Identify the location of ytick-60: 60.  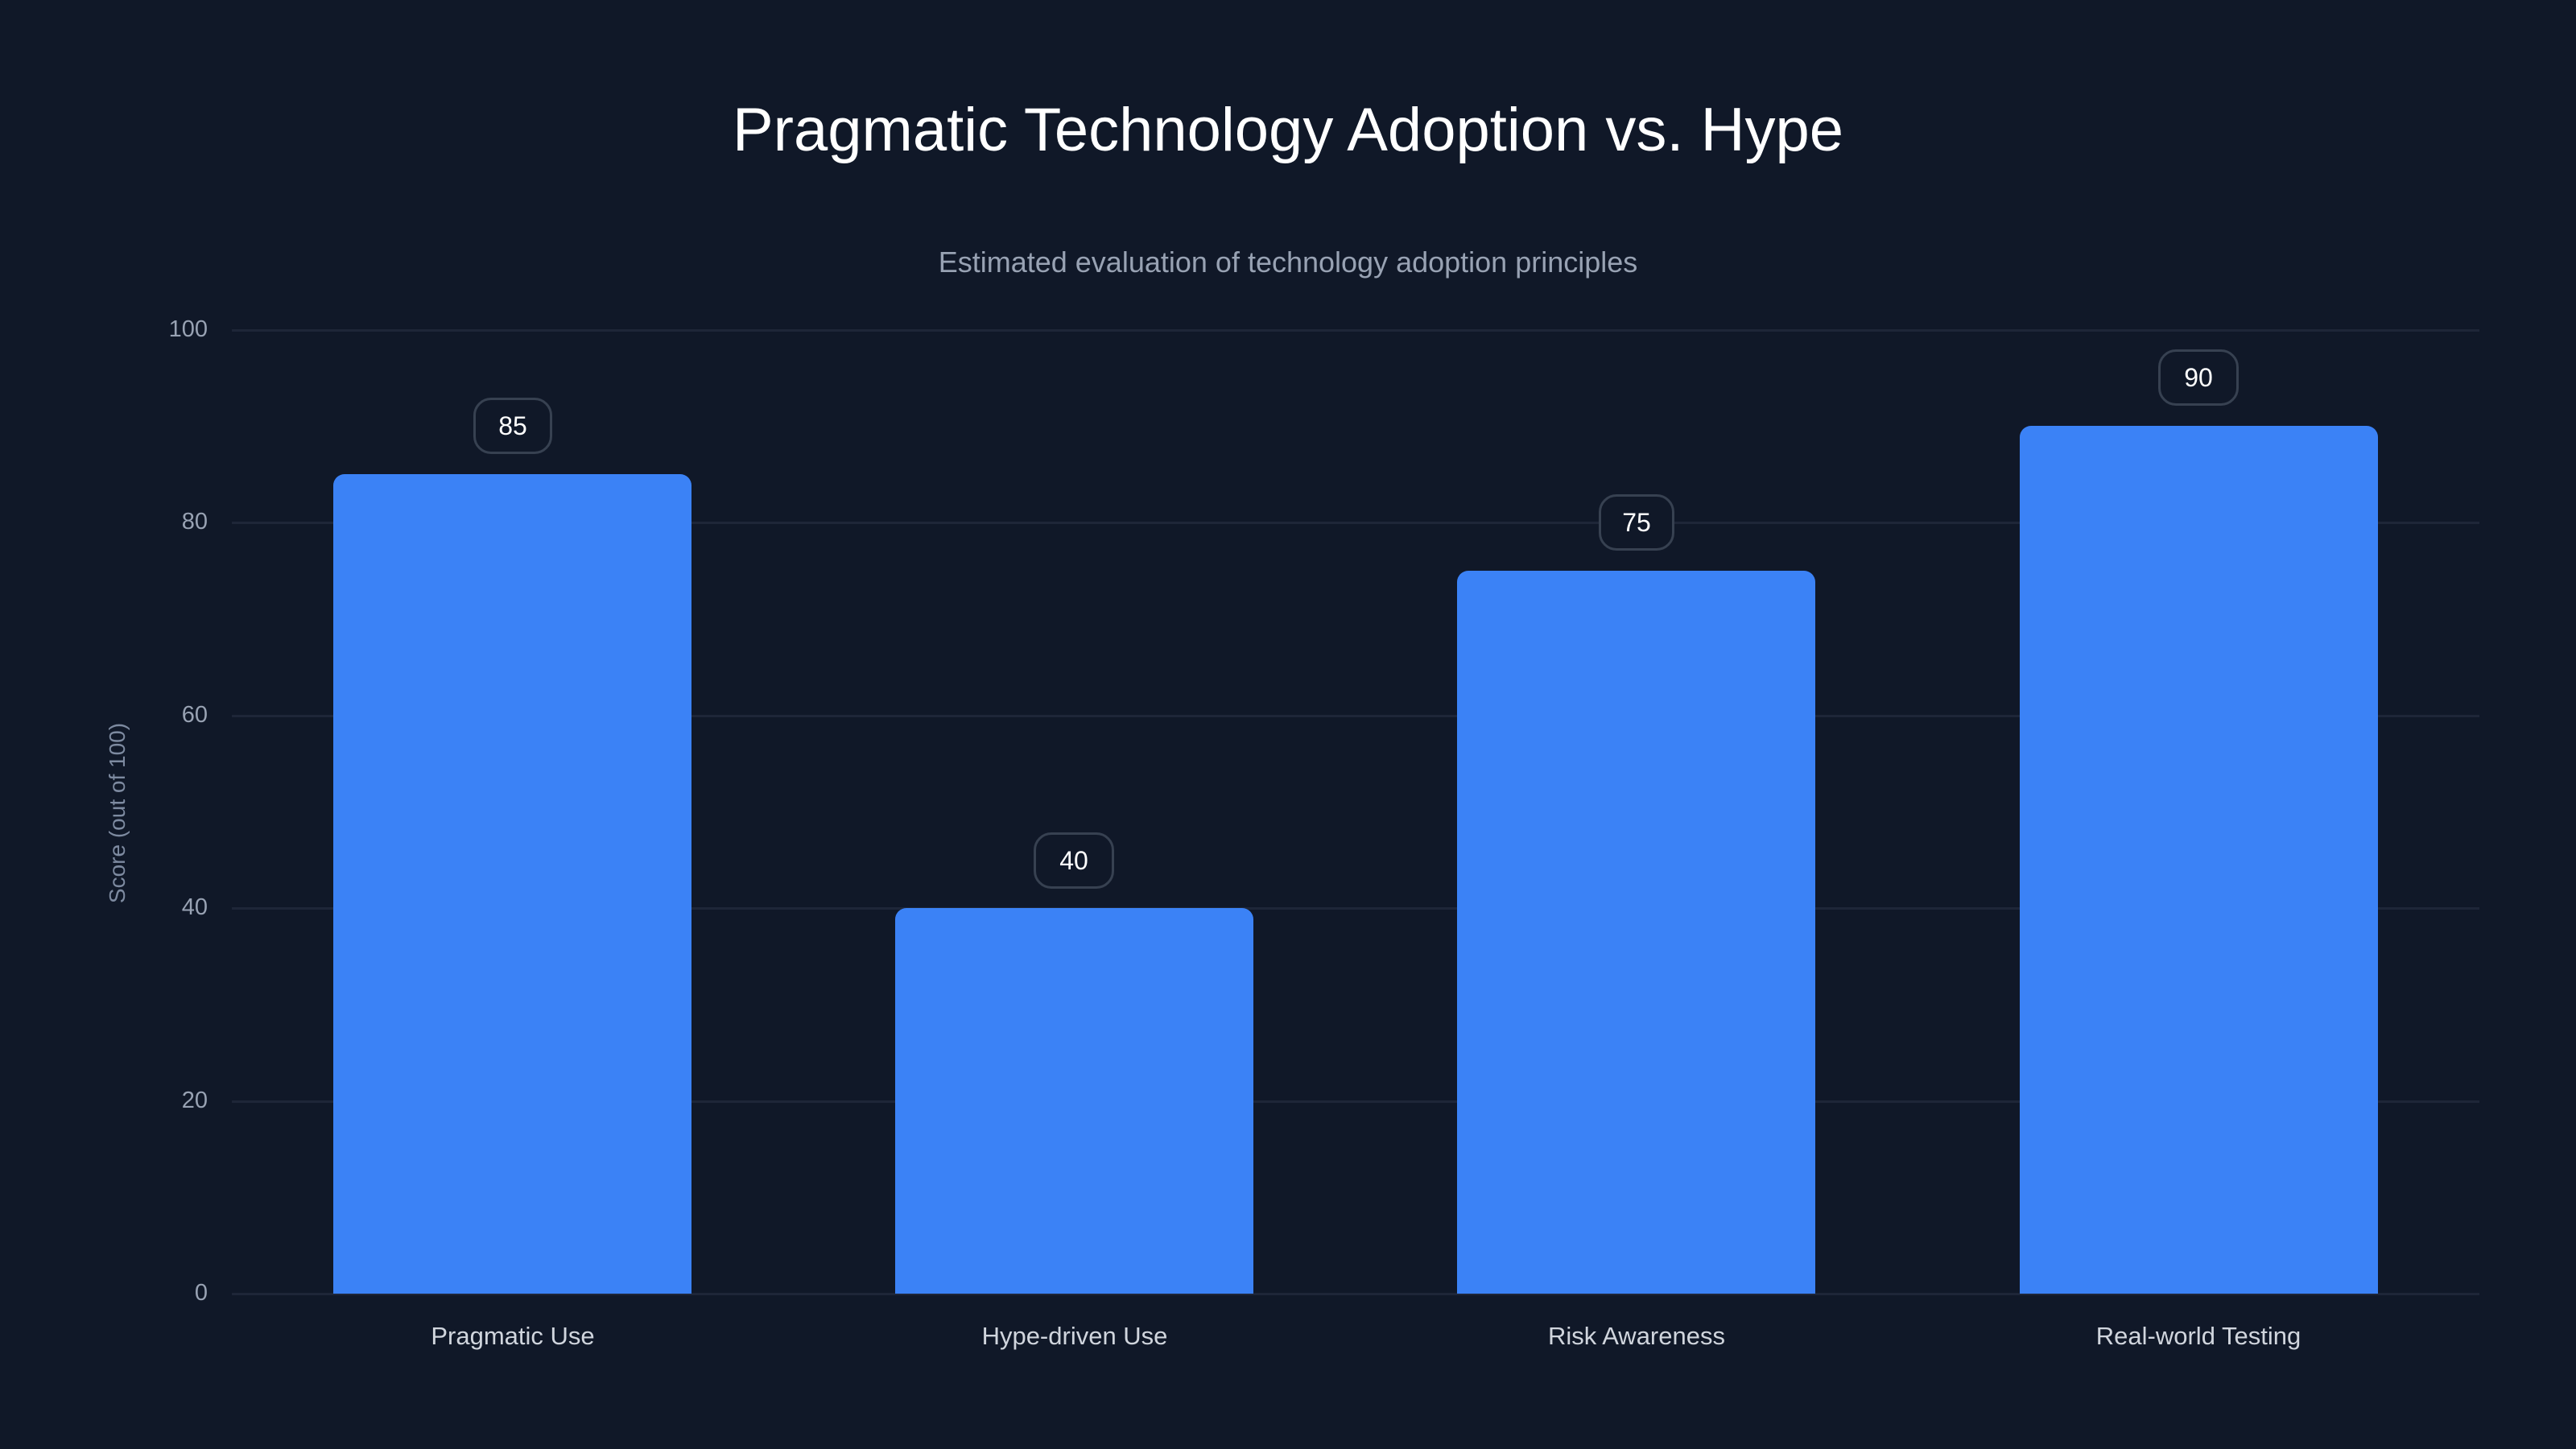
(194, 715).